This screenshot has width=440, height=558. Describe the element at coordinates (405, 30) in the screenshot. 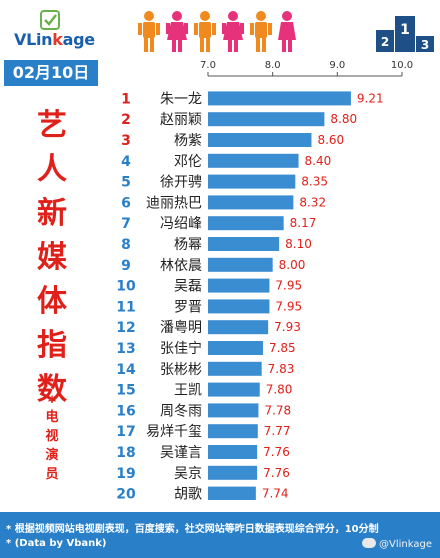

I see `svg-text: 1` at that location.